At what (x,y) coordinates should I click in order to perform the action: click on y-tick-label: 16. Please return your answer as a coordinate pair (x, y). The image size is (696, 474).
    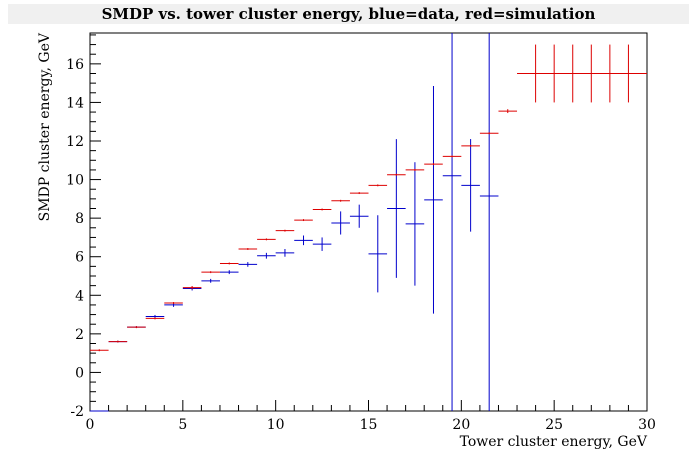
    Looking at the image, I should click on (75, 65).